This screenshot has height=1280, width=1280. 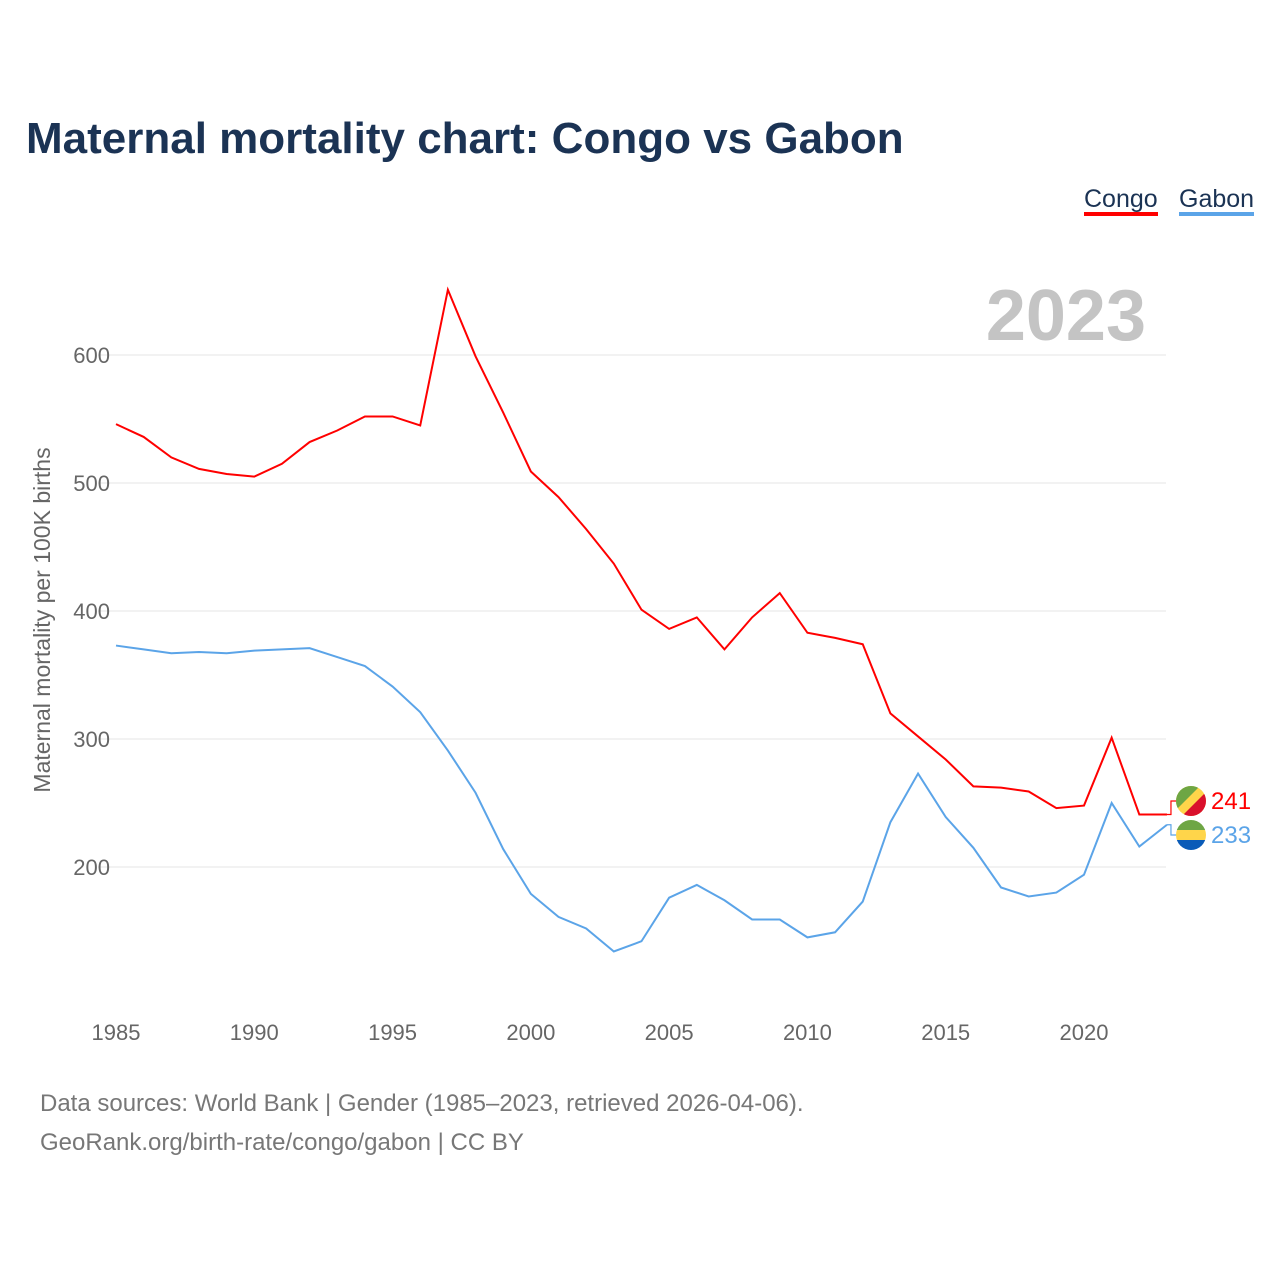 What do you see at coordinates (91, 611) in the screenshot?
I see `y-tick-label: 400` at bounding box center [91, 611].